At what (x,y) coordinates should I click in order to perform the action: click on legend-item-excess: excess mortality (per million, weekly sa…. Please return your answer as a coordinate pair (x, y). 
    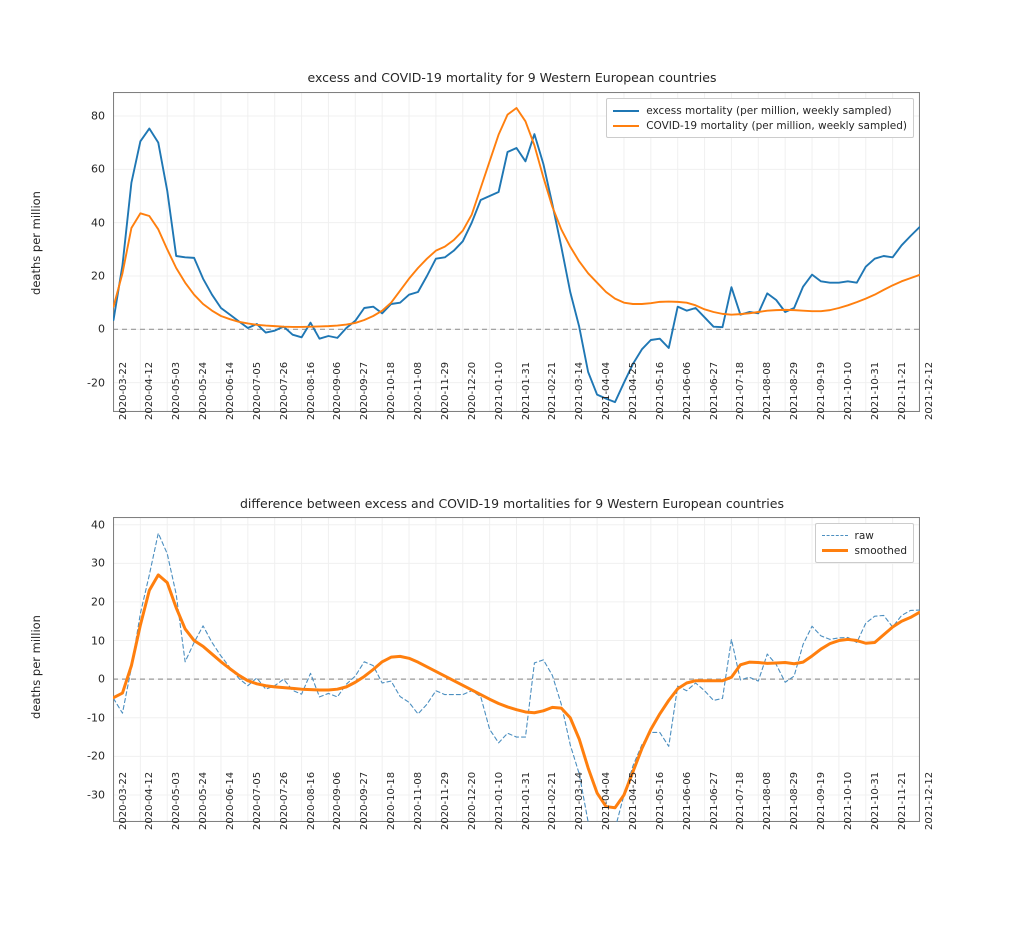
    Looking at the image, I should click on (760, 110).